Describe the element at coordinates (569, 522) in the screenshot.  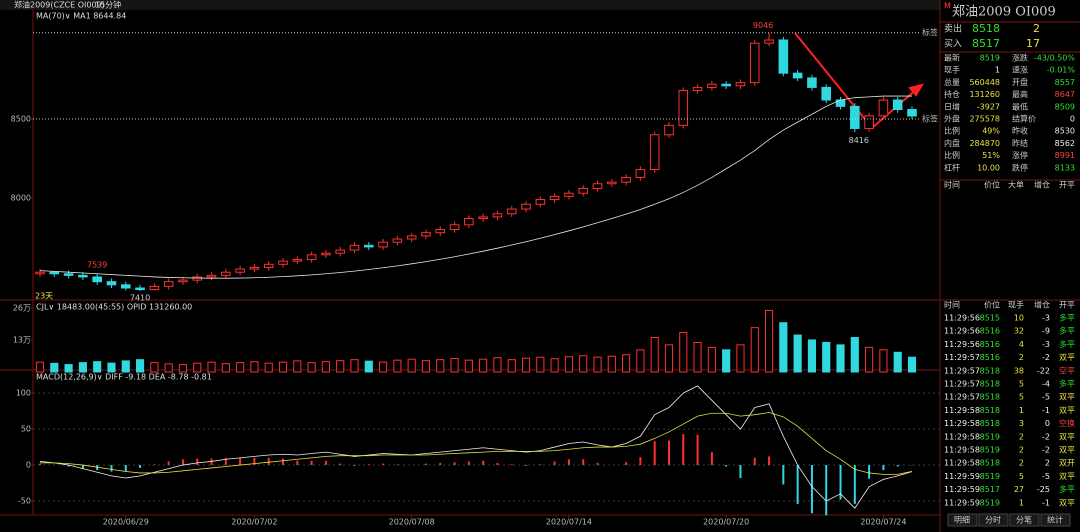
I see `x-tick-label: 2020/07/14` at that location.